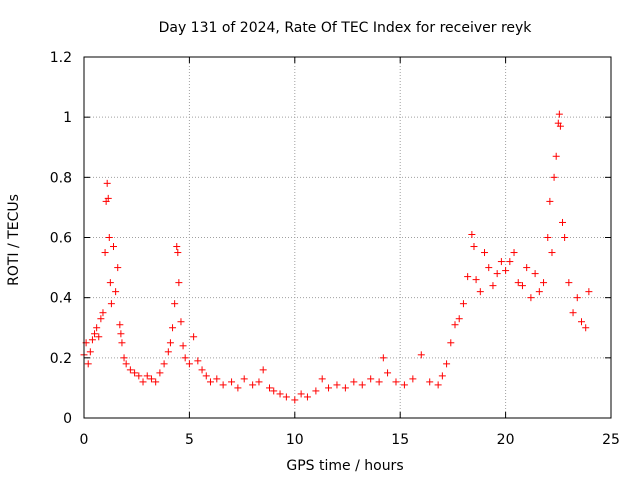 The height and width of the screenshot is (480, 640). I want to click on y-tick-label: 1, so click(67, 118).